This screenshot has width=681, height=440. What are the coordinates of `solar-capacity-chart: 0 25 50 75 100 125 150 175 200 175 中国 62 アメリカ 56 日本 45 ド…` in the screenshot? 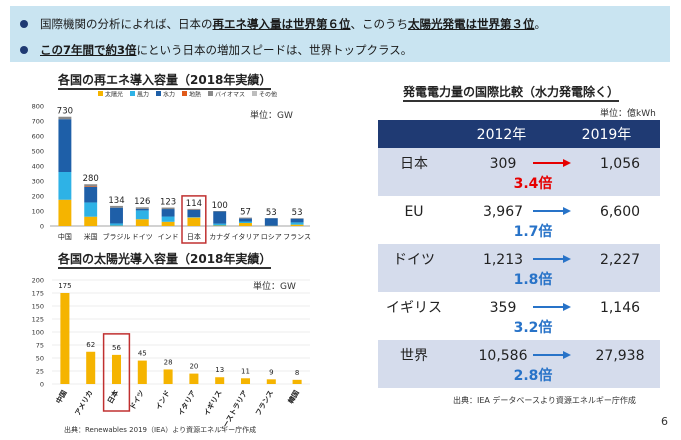 It's located at (171, 352).